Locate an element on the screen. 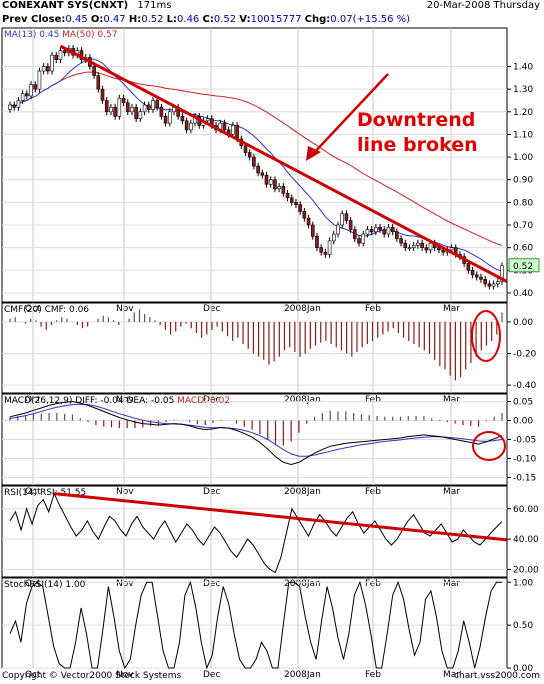 This screenshot has width=544, height=684. annotation-text: Downtrend is located at coordinates (416, 120).